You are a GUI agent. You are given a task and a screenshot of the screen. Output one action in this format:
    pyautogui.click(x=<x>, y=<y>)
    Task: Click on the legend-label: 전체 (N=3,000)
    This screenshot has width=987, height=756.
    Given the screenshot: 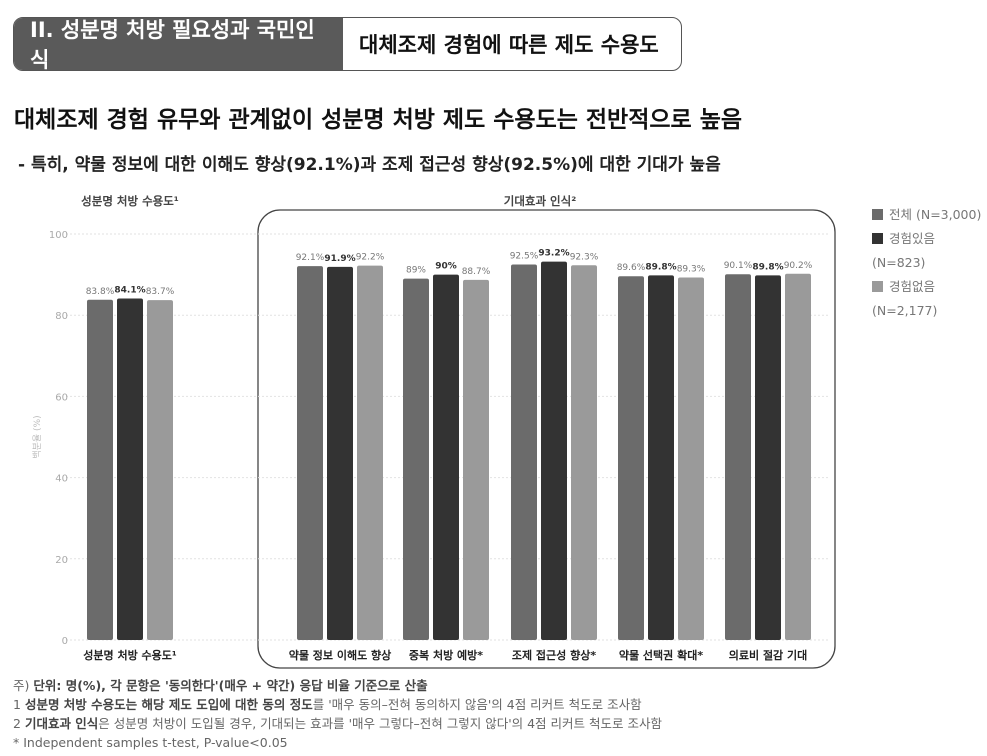 What is the action you would take?
    pyautogui.click(x=935, y=214)
    